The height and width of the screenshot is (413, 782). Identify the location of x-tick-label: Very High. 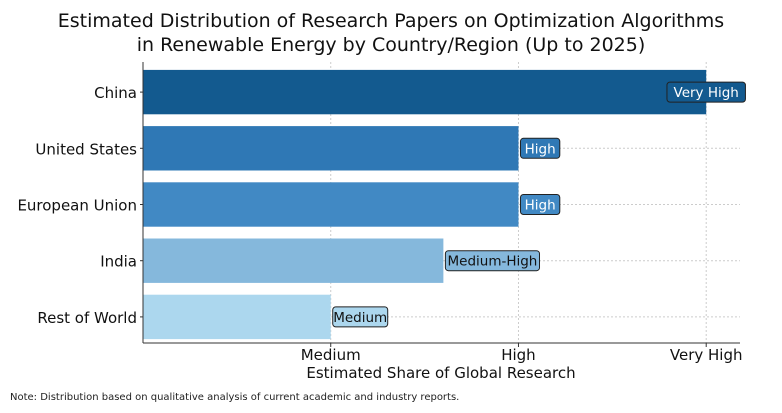
(706, 355).